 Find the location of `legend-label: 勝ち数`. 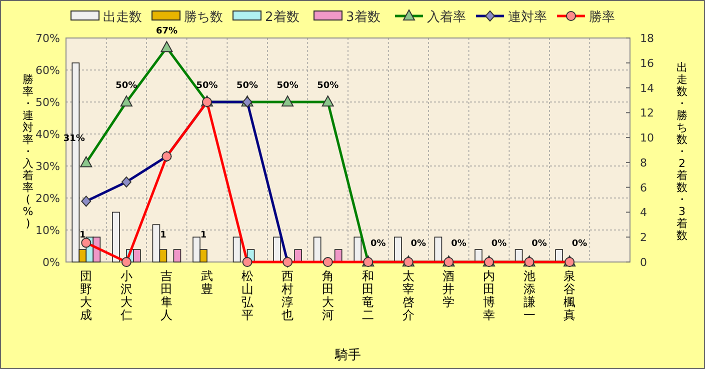

legend-label: 勝ち数 is located at coordinates (203, 17).